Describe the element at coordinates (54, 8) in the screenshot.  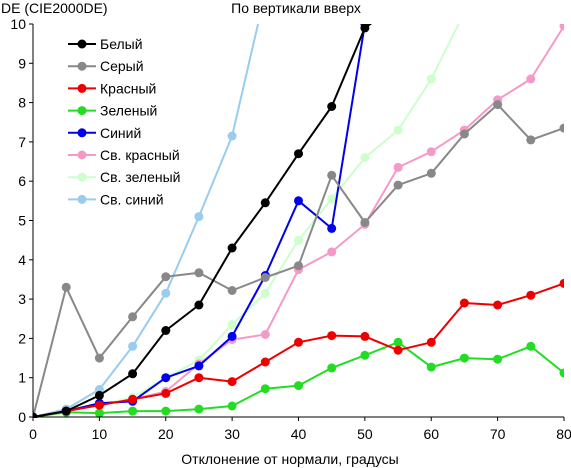
I see `y-axis-label: DE (CIE2000DE)` at that location.